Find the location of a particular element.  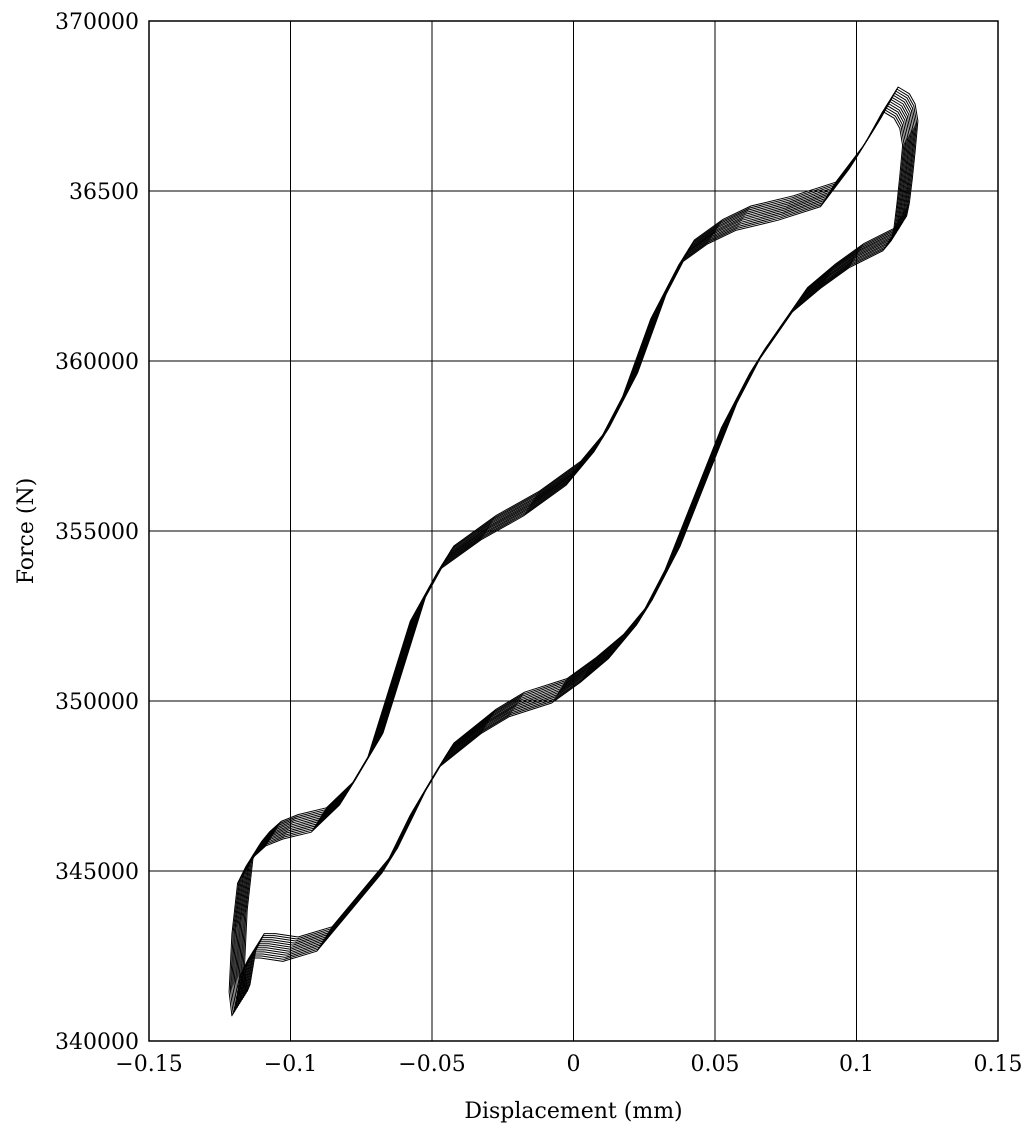

y-tick-label: 350000 is located at coordinates (97, 702).